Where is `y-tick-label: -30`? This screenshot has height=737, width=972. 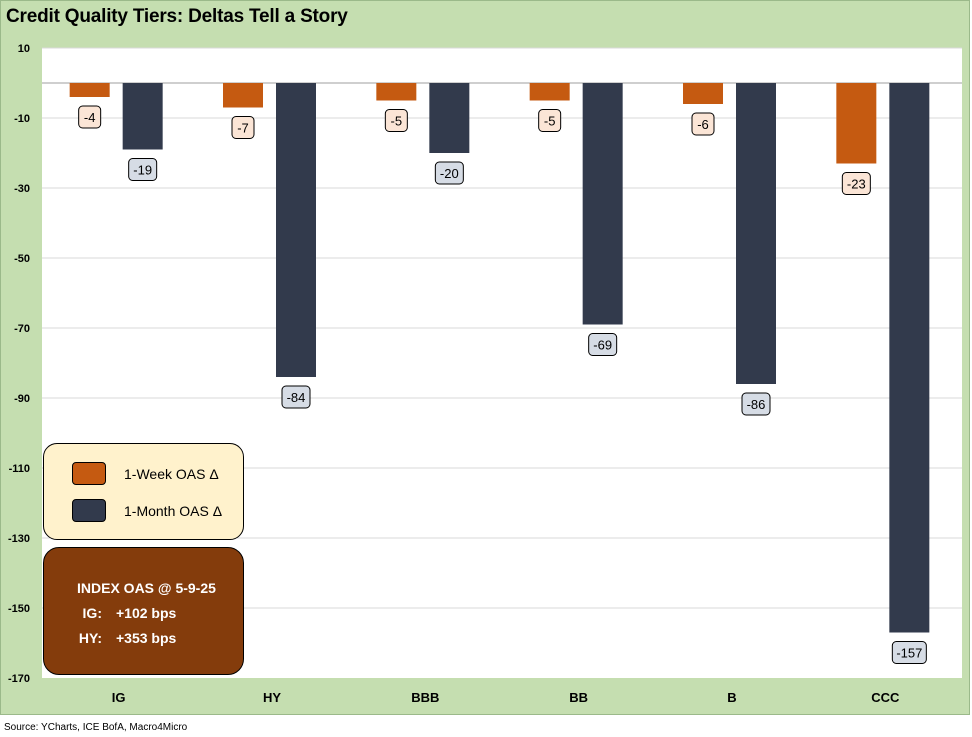 y-tick-label: -30 is located at coordinates (22, 189).